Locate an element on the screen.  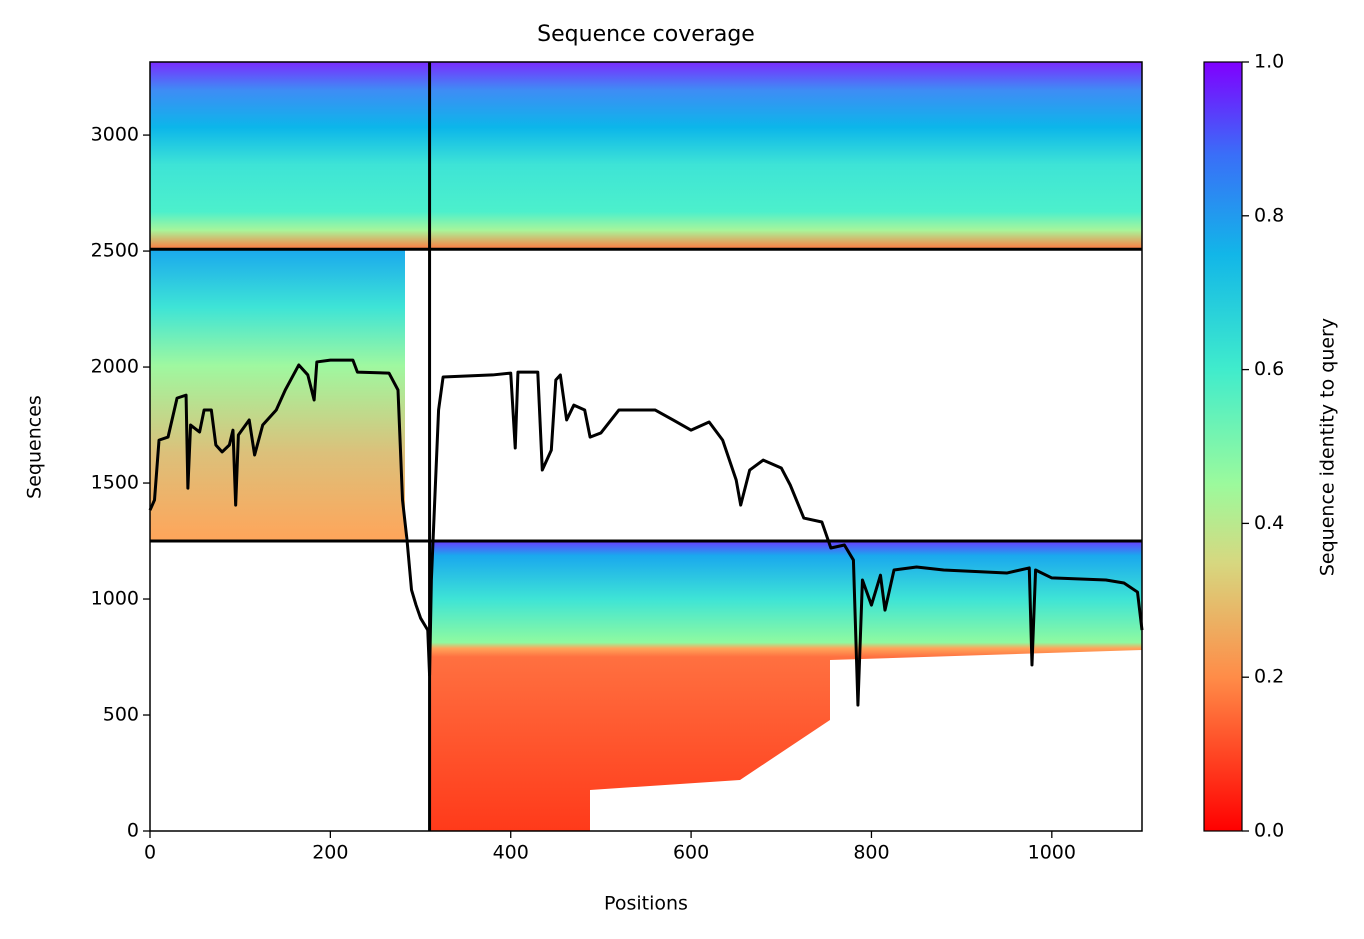
colorbar-tick-label: 0.4 is located at coordinates (1269, 523).